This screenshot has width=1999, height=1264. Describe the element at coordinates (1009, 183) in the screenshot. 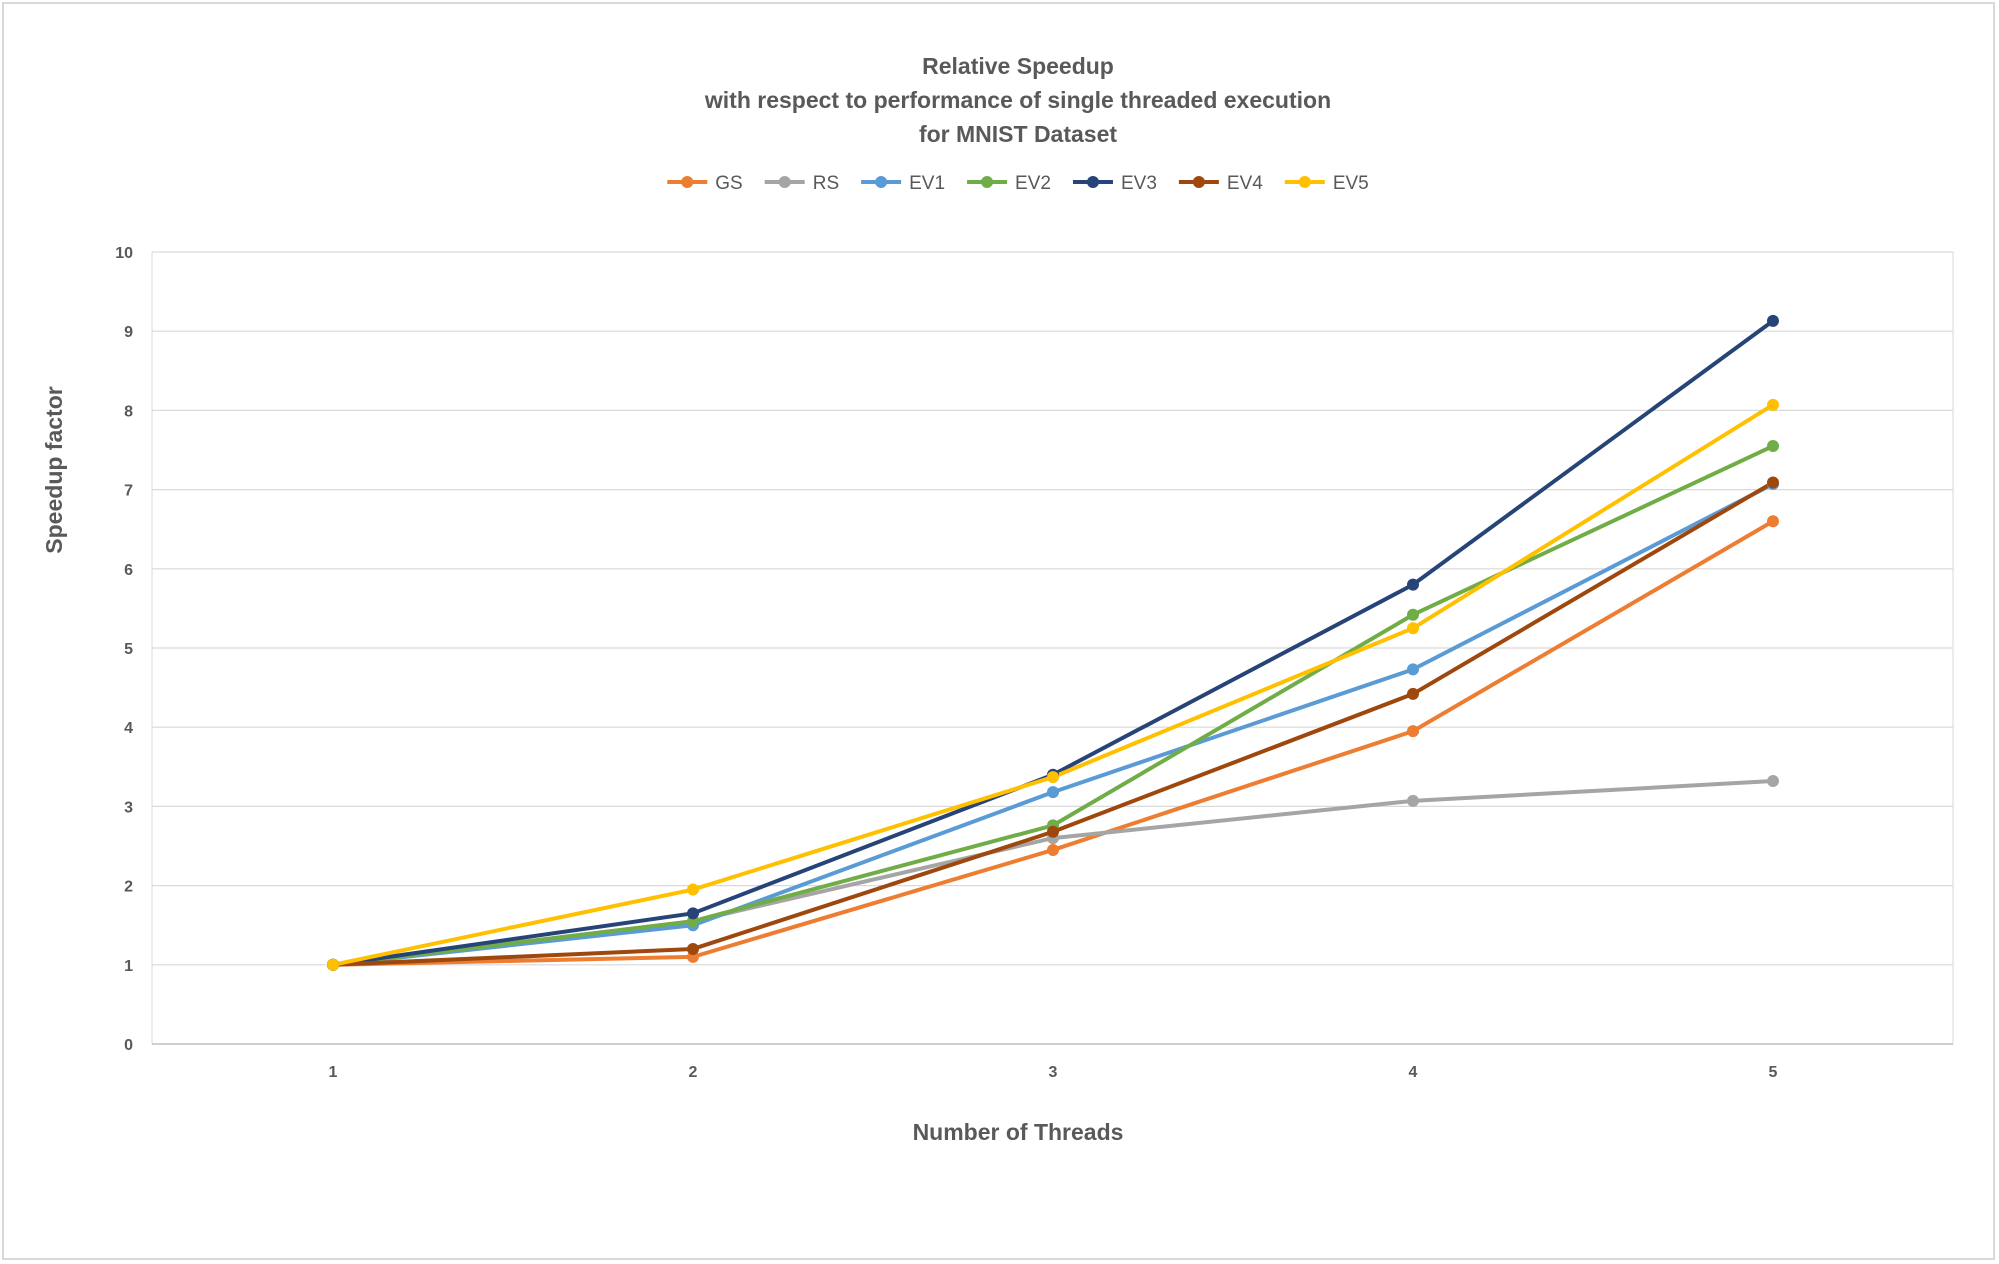

I see `legend-item-ev2: EV2` at that location.